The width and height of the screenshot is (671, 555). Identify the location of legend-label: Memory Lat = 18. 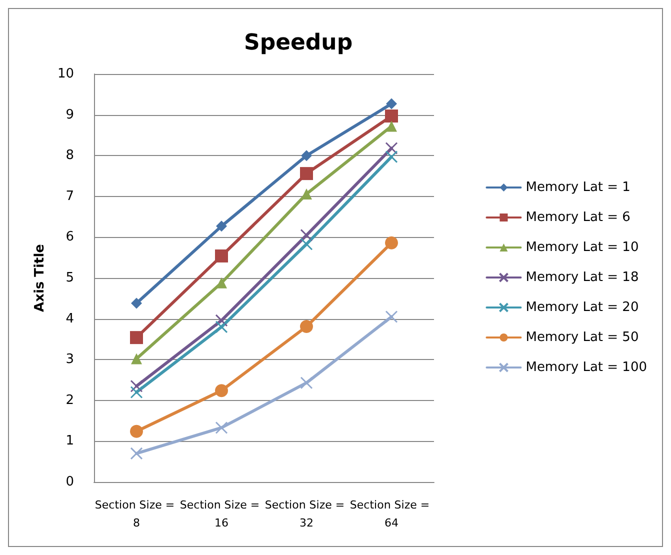
(582, 277).